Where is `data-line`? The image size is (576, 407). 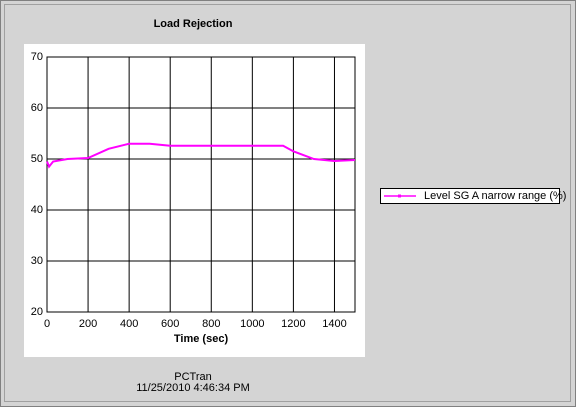 data-line is located at coordinates (201, 155).